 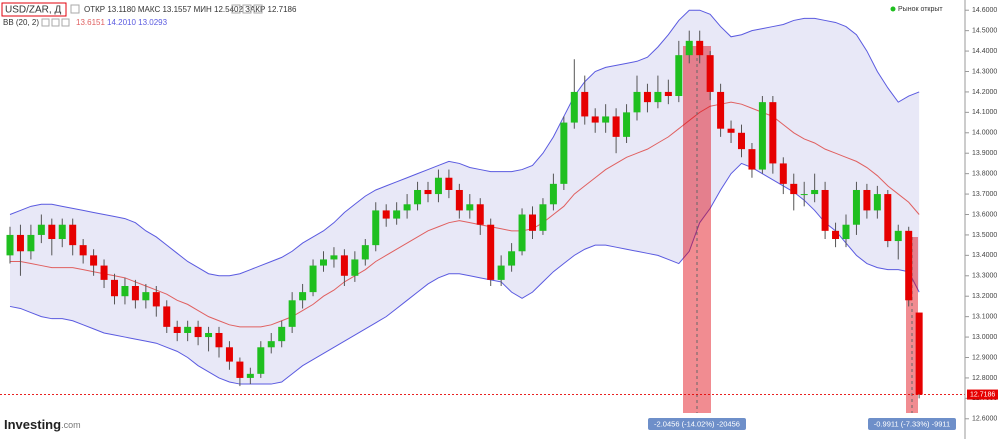 I want to click on status-dot, so click(x=893, y=9).